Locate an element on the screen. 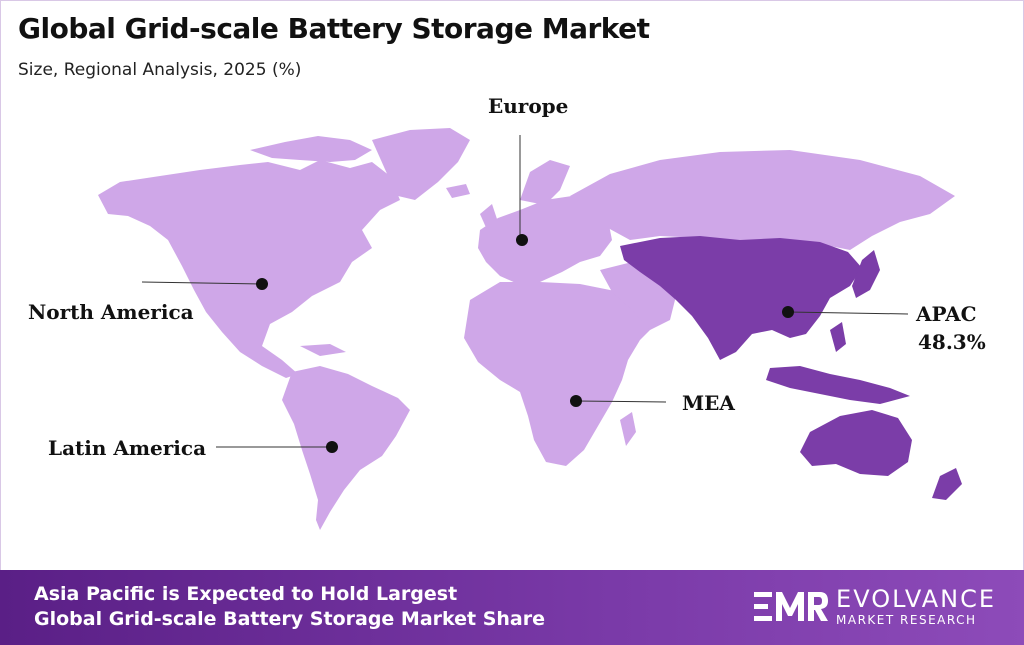 This screenshot has width=1024, height=645. label-latin-america: Latin America is located at coordinates (127, 448).